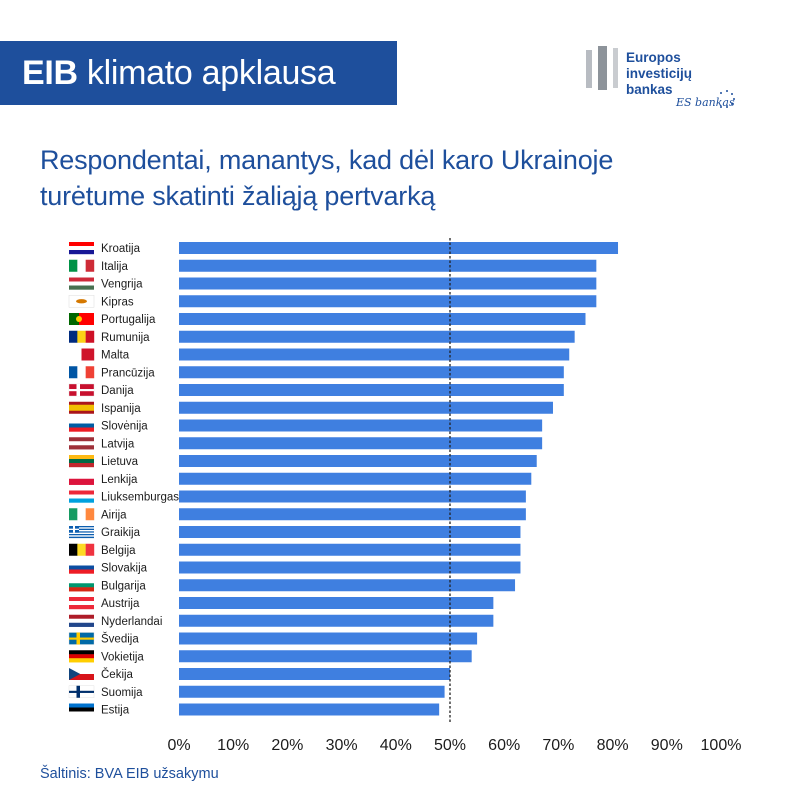 The image size is (800, 800). I want to click on category-label: Lietuva, so click(120, 462).